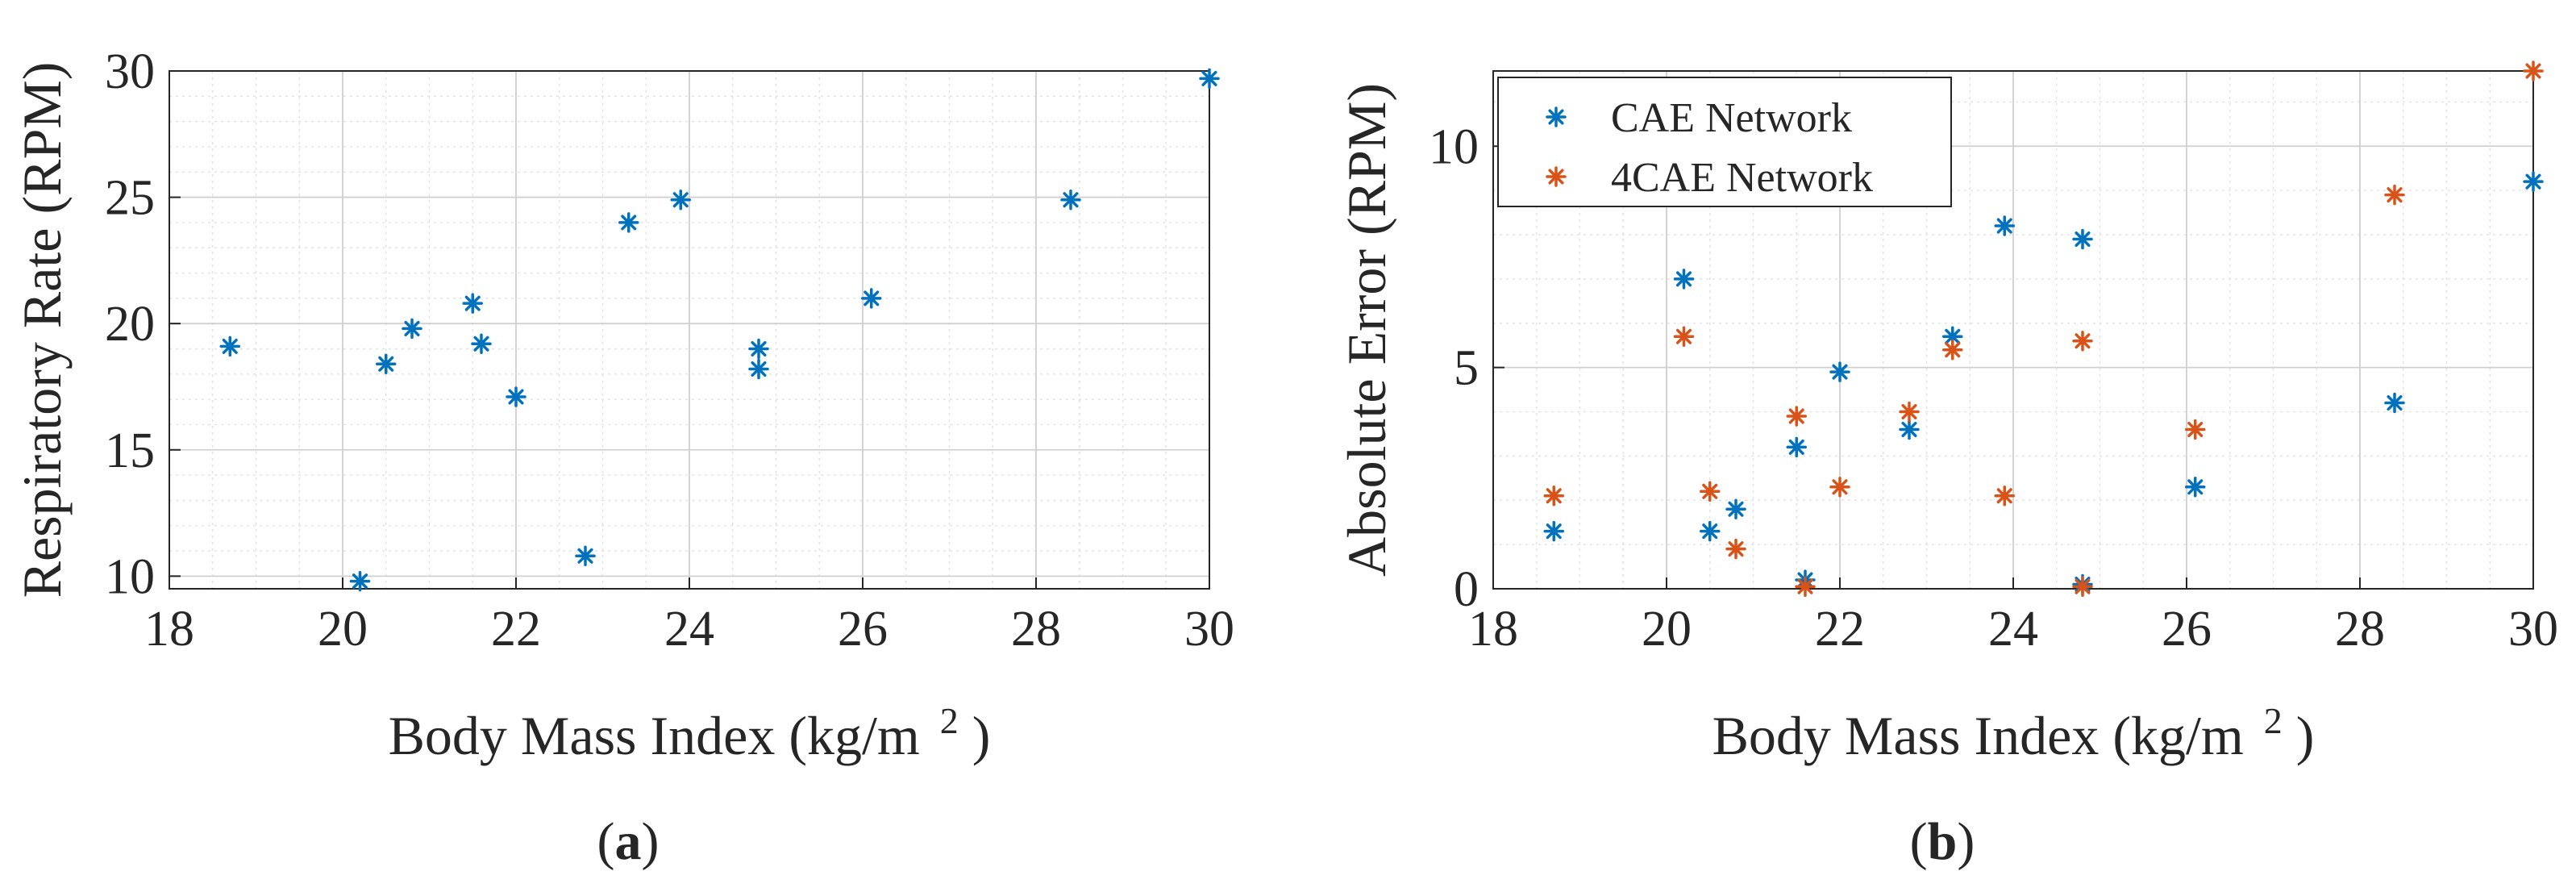 Image resolution: width=2576 pixels, height=888 pixels. What do you see at coordinates (130, 451) in the screenshot?
I see `y-tick-label: 15` at bounding box center [130, 451].